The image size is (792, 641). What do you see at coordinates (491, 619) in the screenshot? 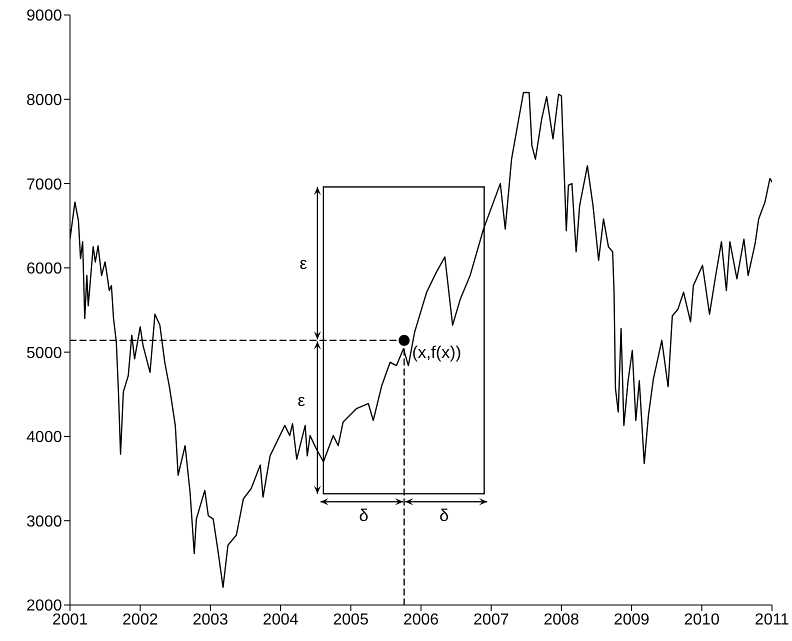
I see `x-tick-label: 2007` at bounding box center [491, 619].